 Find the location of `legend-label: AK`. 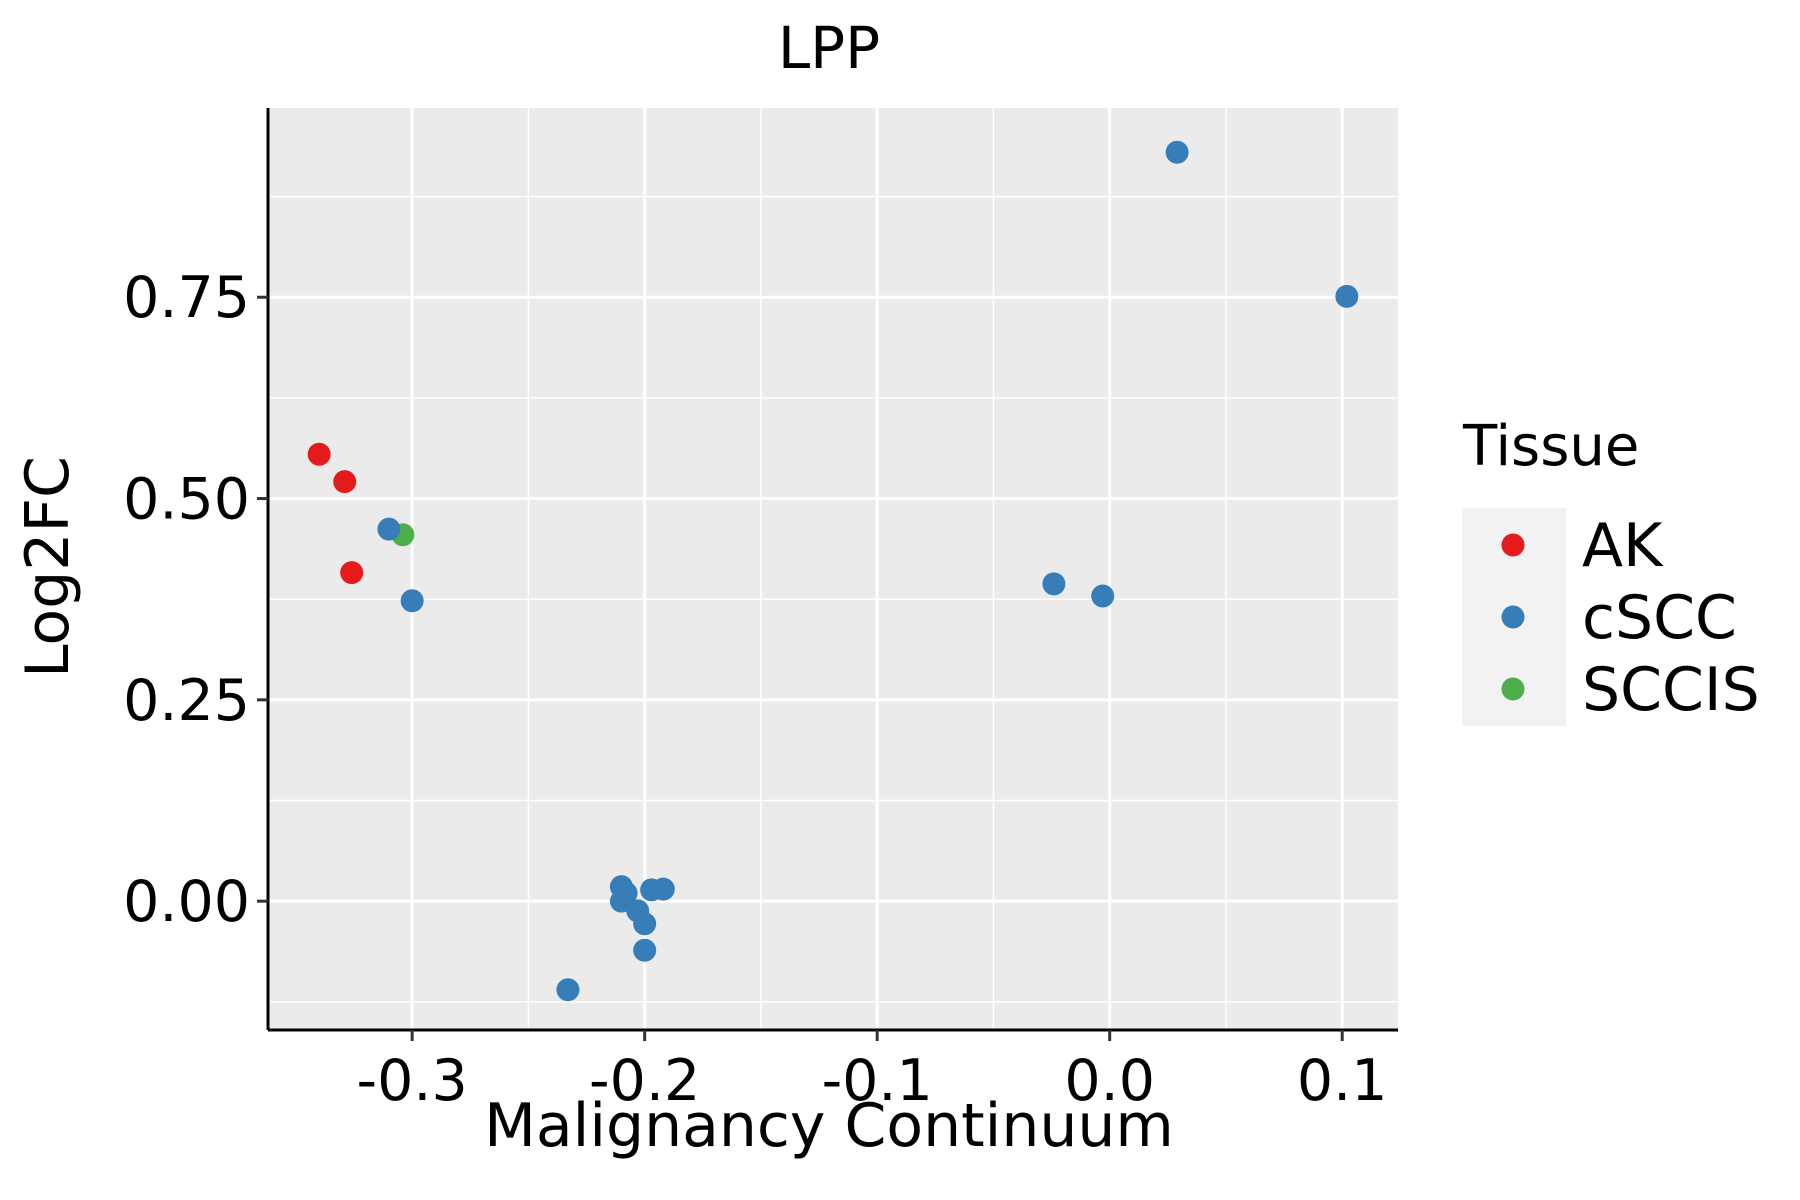

legend-label: AK is located at coordinates (1623, 546).